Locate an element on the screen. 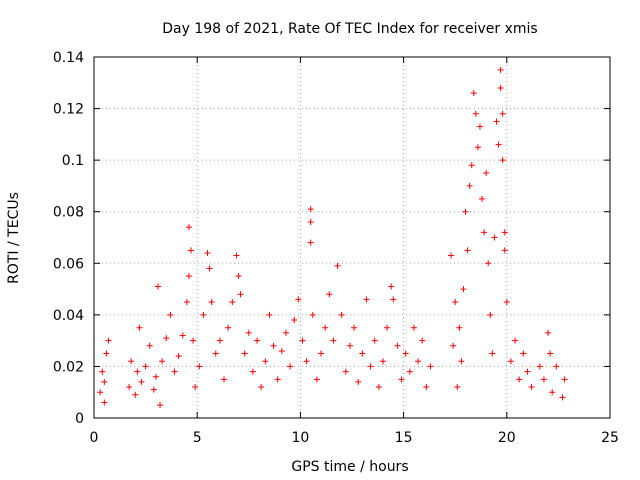 Image resolution: width=640 pixels, height=480 pixels. y-axis-label: ROTI / TECUs is located at coordinates (14, 238).